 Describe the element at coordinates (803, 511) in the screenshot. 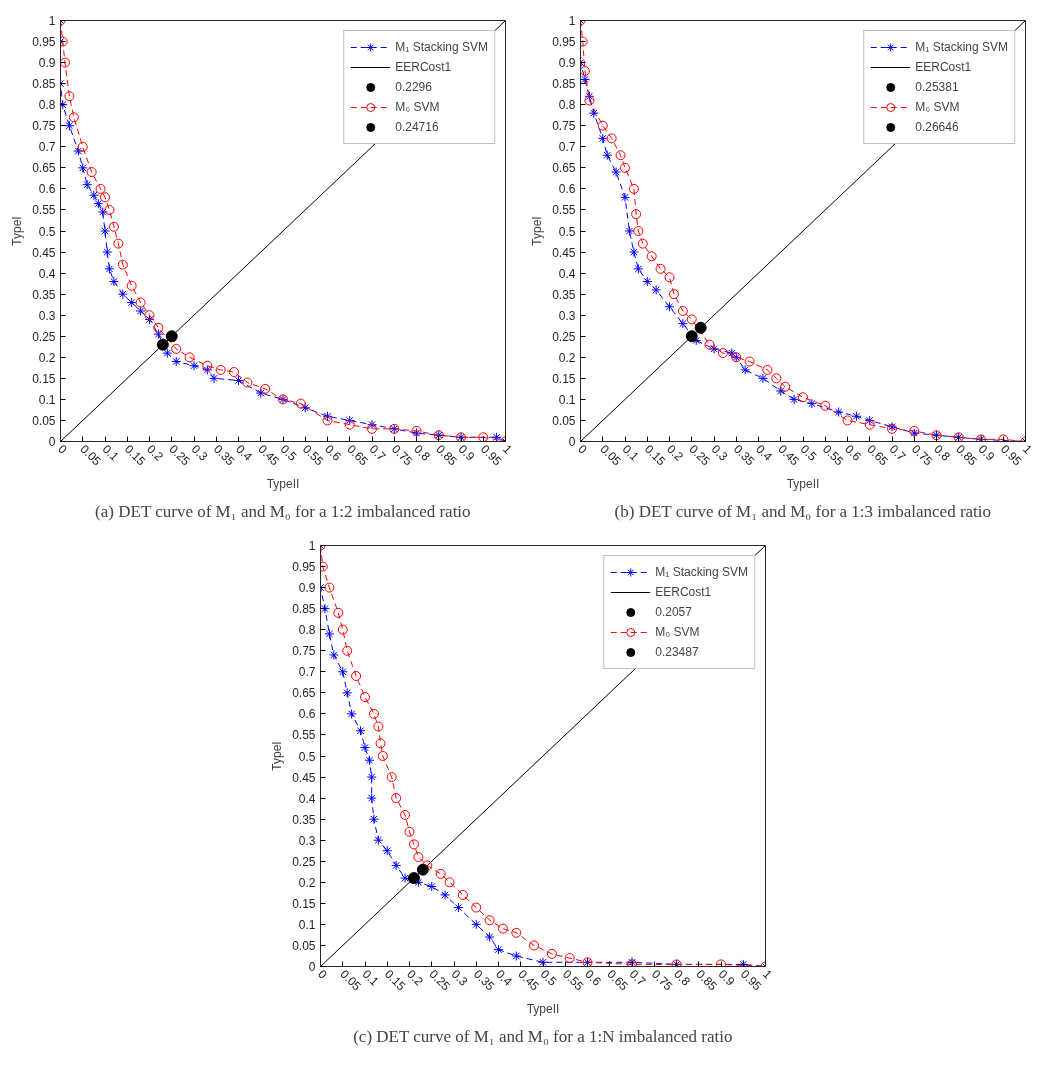

I see `text: (b) DET curve of M₁ and M₀ for a 1:3 imbalanced ratio` at that location.